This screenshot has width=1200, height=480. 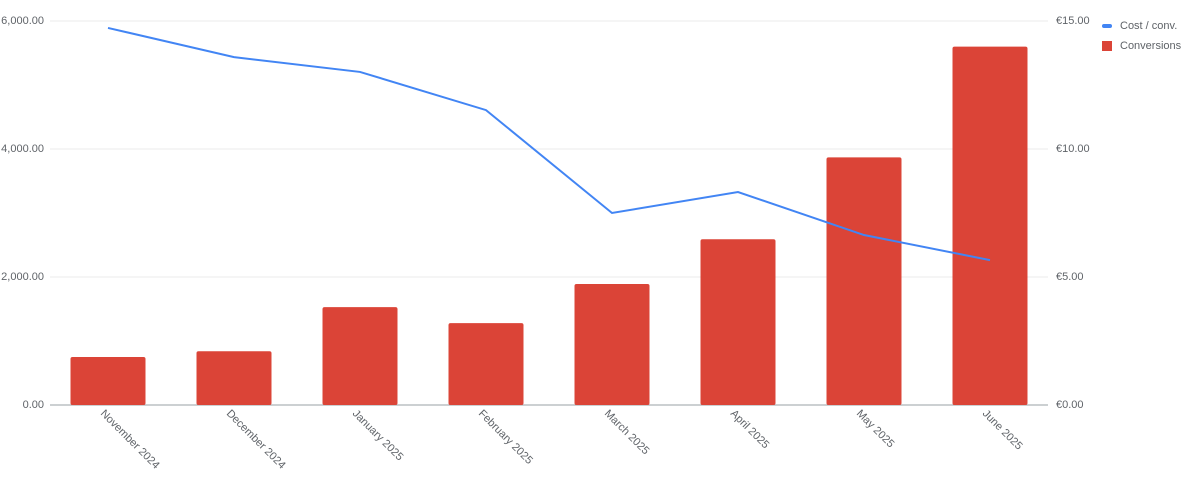 I want to click on x-tick-label: May 2025, so click(x=875, y=429).